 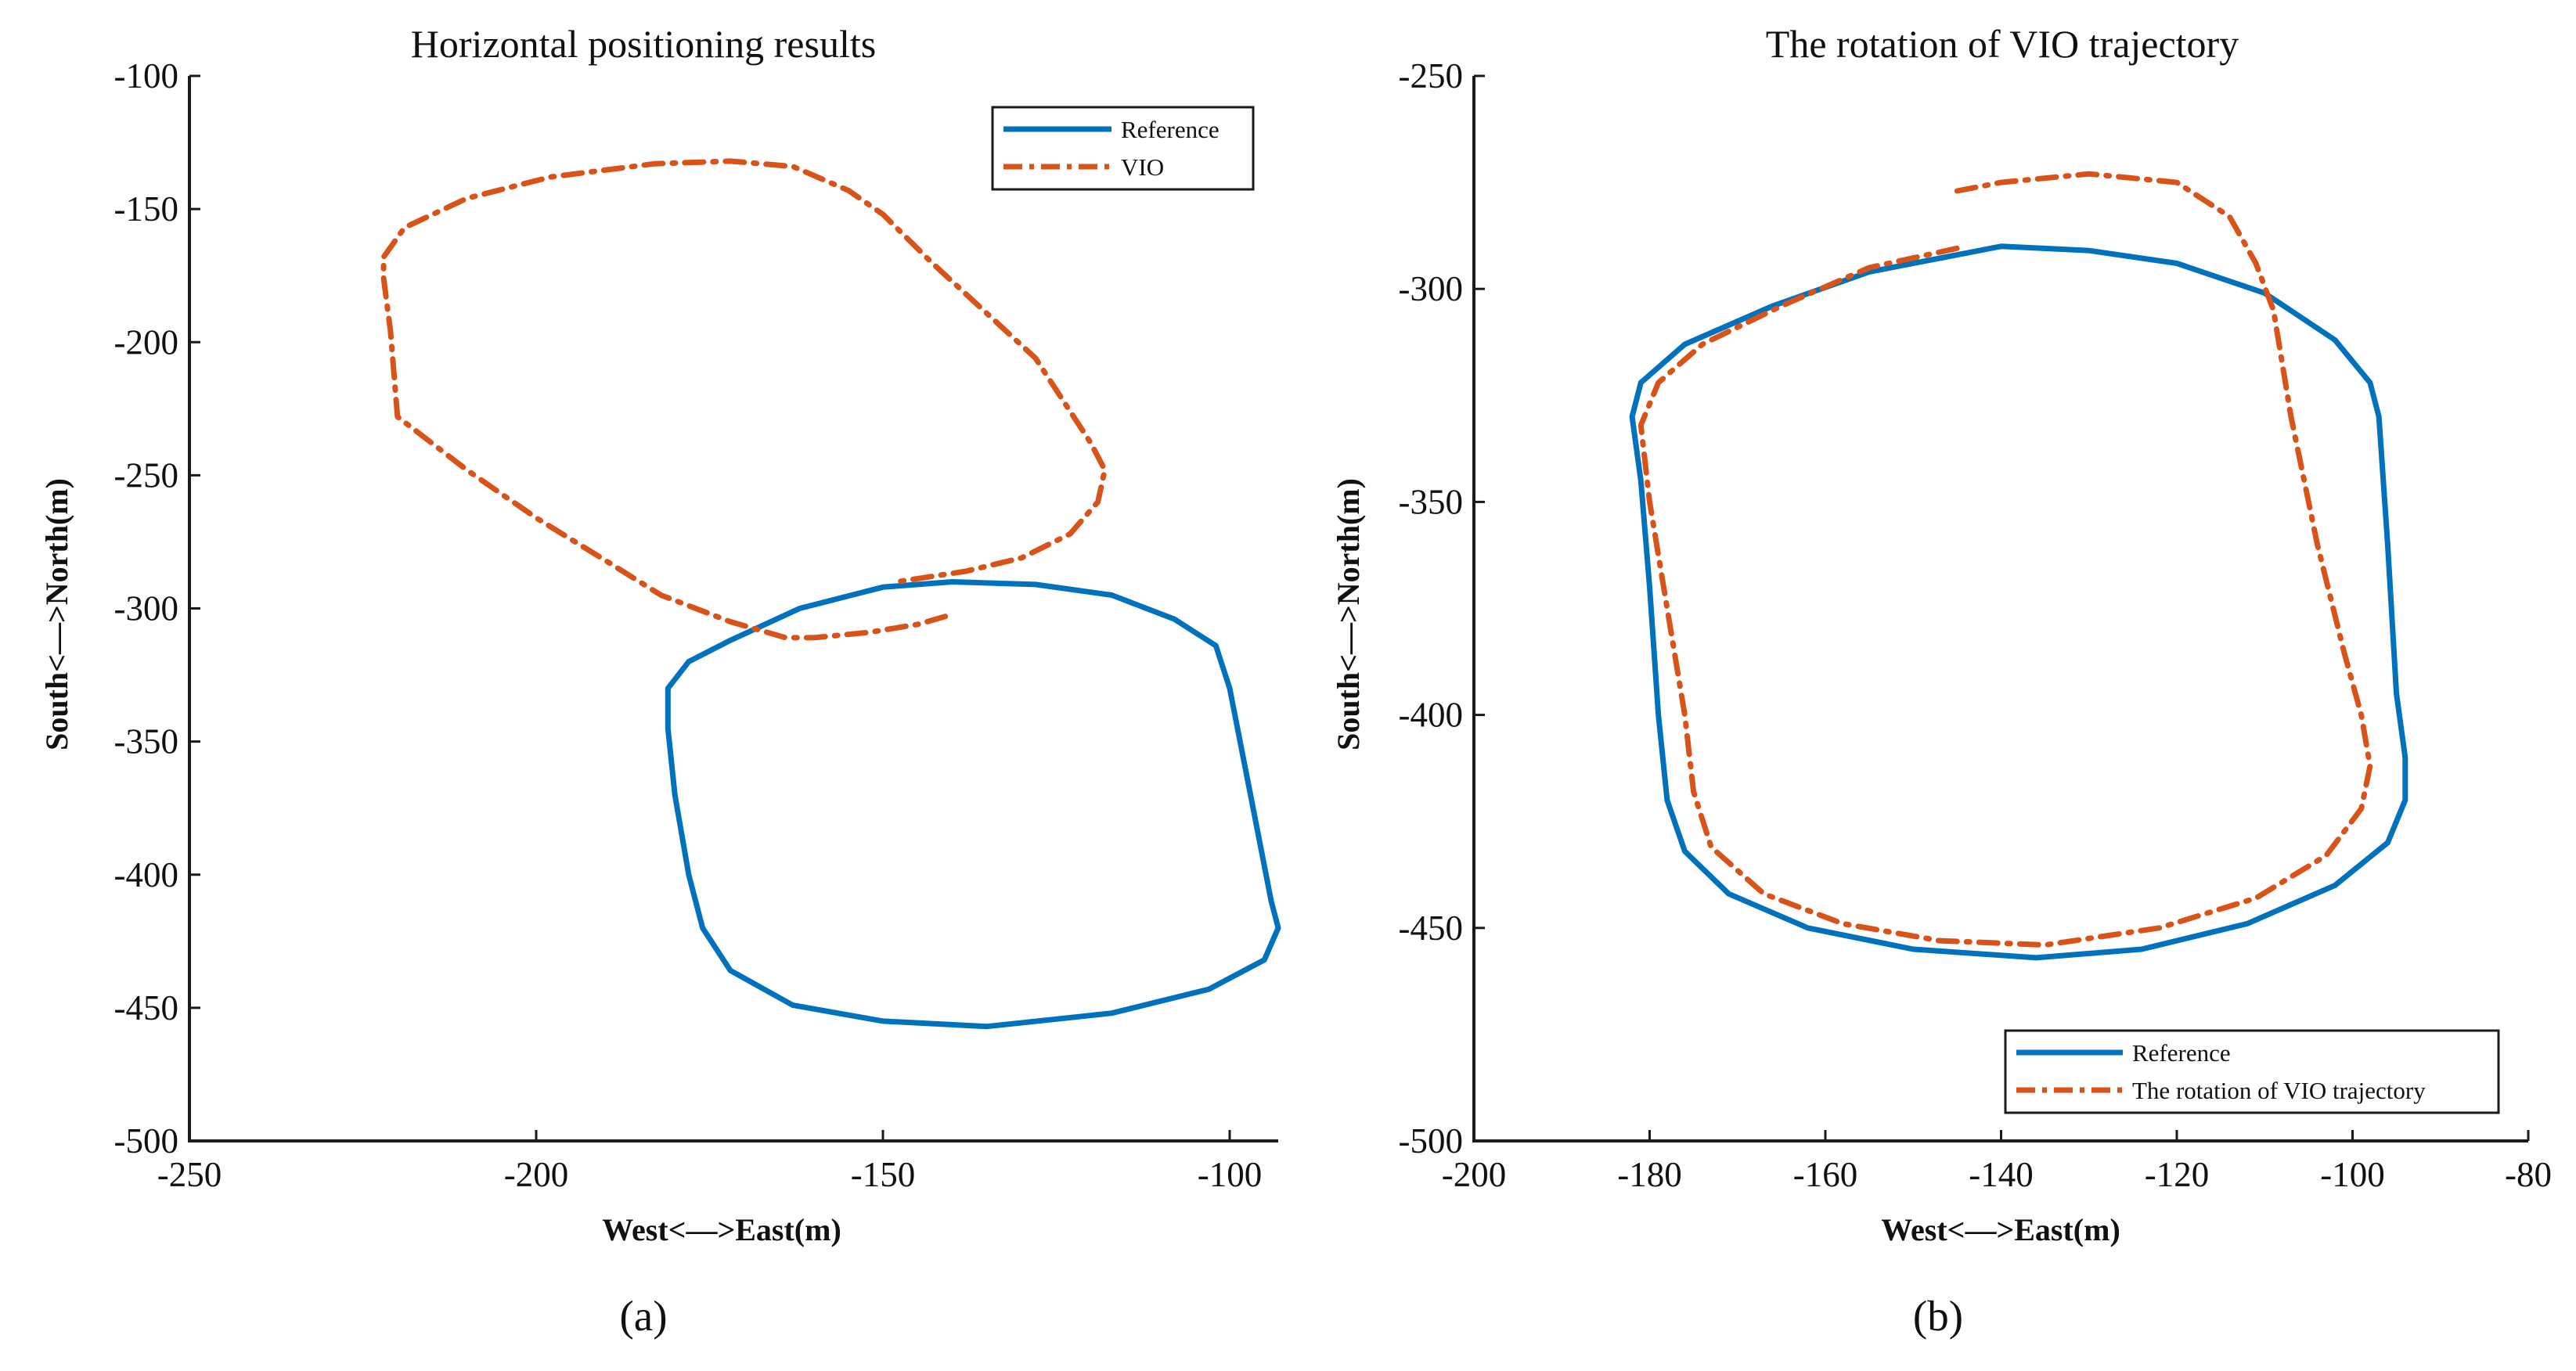 What do you see at coordinates (2177, 1174) in the screenshot?
I see `x-tick-label: -120` at bounding box center [2177, 1174].